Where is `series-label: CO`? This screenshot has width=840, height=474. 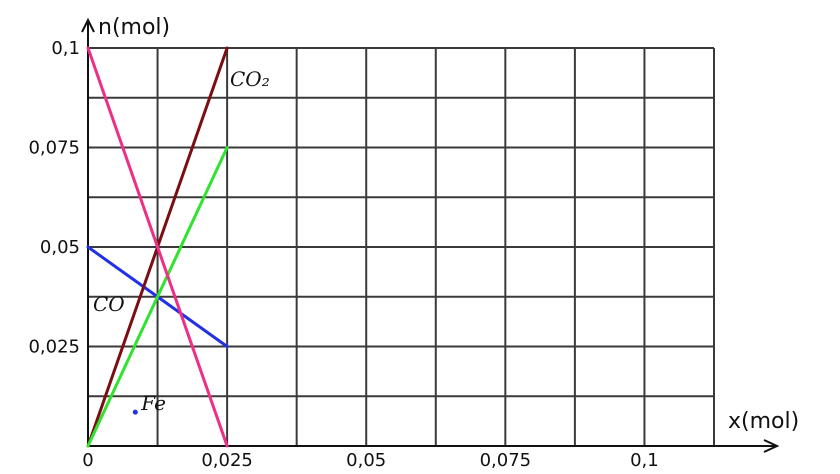
series-label: CO is located at coordinates (109, 304).